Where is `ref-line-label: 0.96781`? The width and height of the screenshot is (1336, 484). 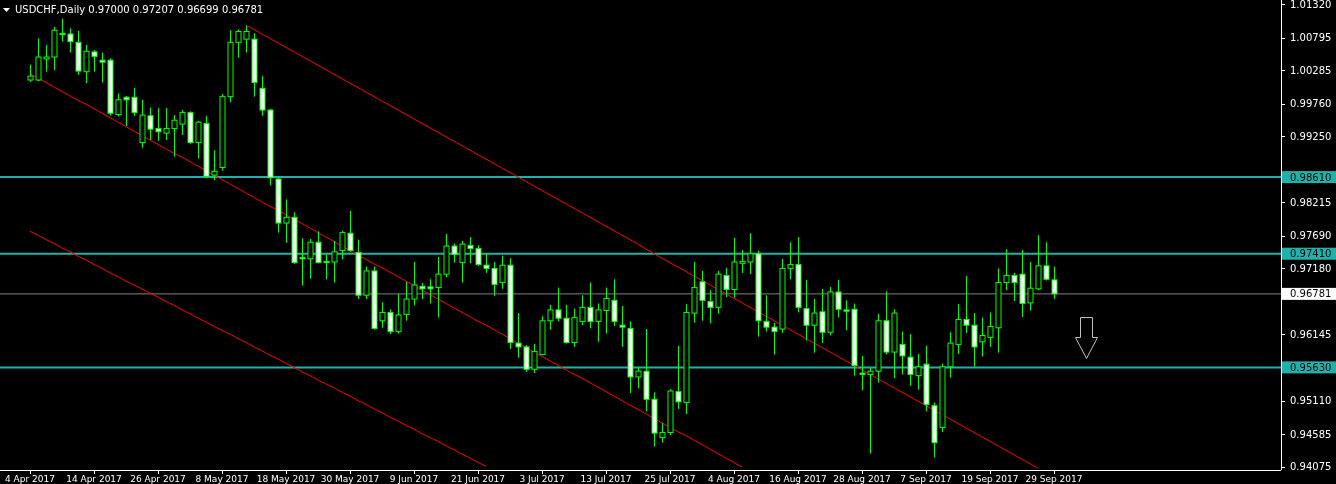
ref-line-label: 0.96781 is located at coordinates (1311, 294).